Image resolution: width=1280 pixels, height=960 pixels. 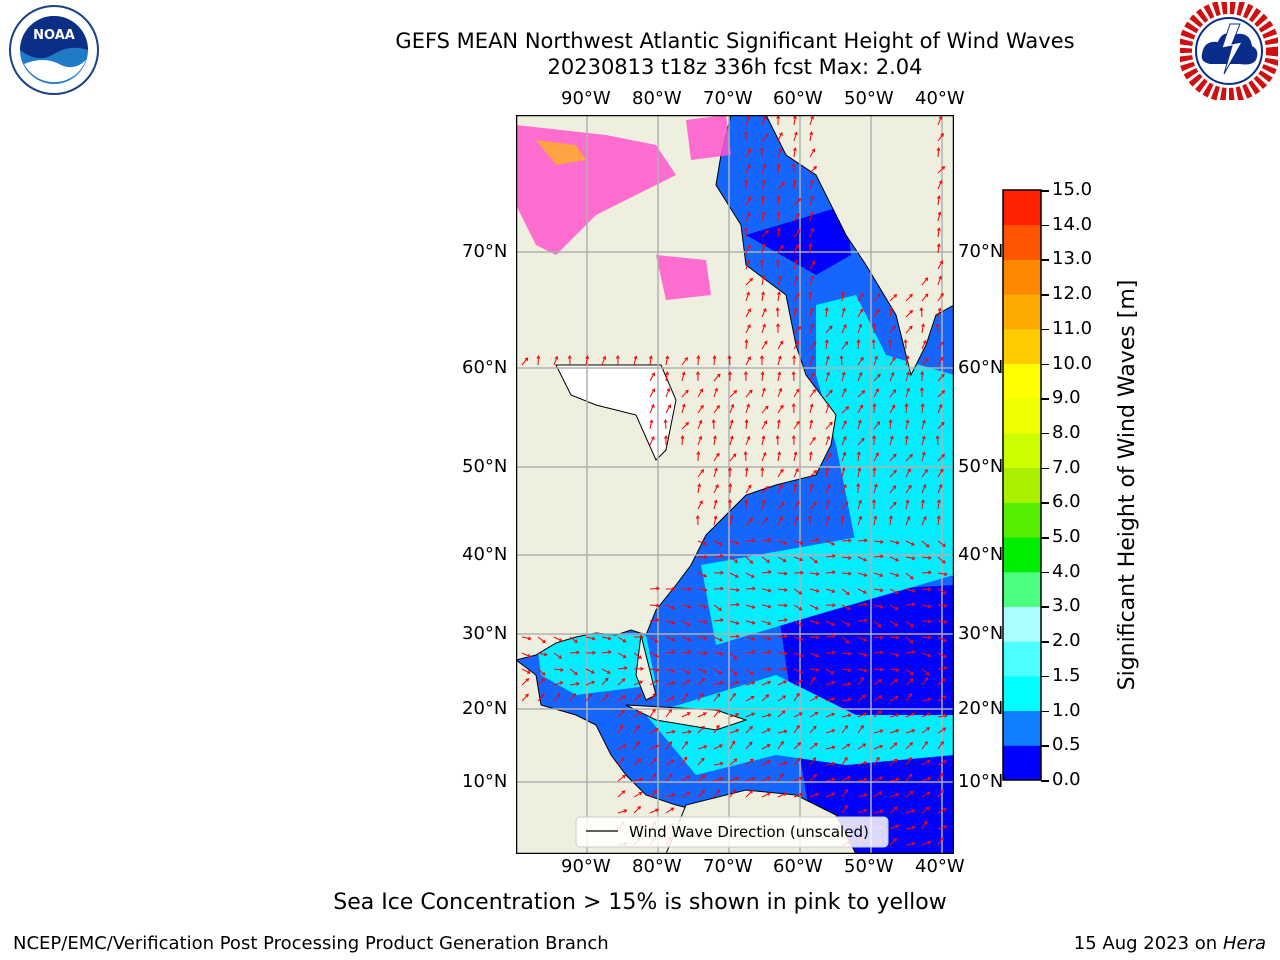 I want to click on colorbar-tick-label: 1.5, so click(x=1066, y=675).